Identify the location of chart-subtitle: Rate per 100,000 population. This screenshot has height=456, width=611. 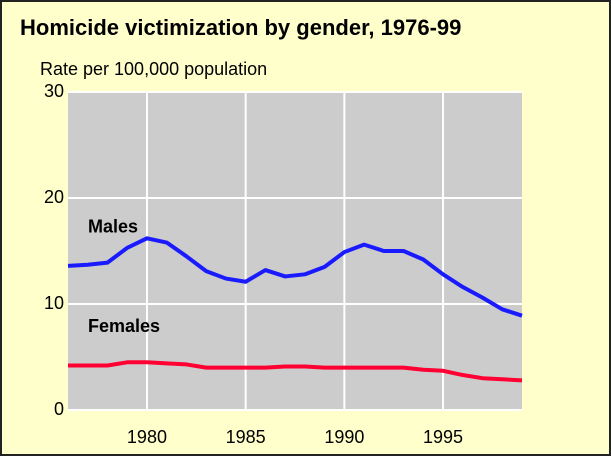
(153, 69).